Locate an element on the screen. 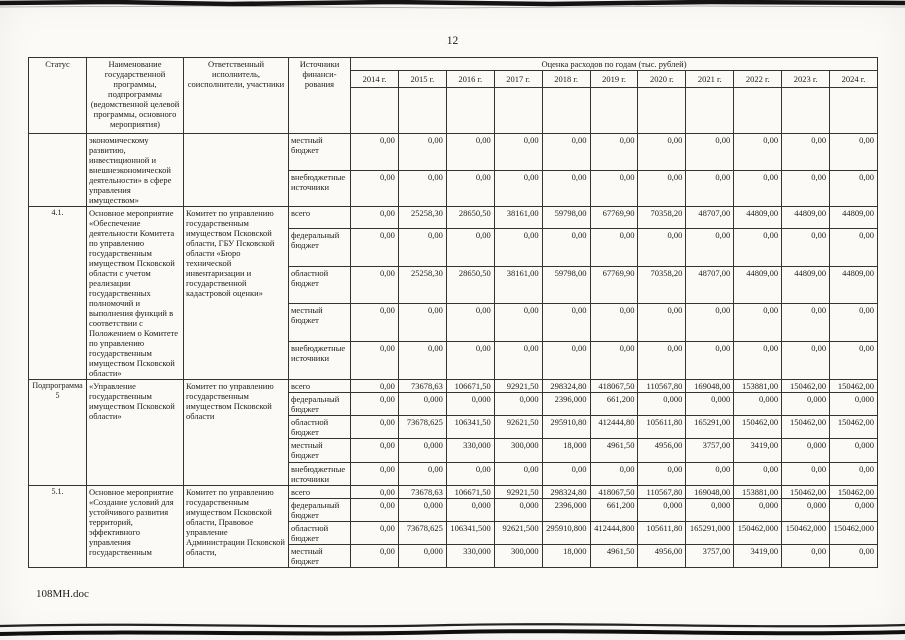 The width and height of the screenshot is (905, 640). header-year-2018: 2018 г. is located at coordinates (566, 79).